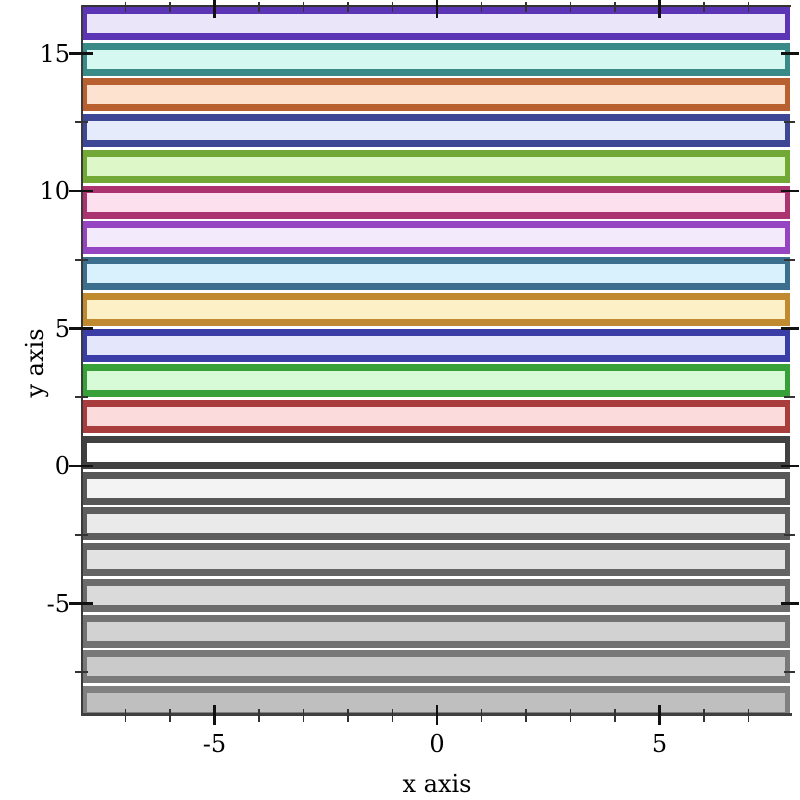 This screenshot has height=800, width=800. Describe the element at coordinates (659, 744) in the screenshot. I see `x-tick-label: 5` at that location.